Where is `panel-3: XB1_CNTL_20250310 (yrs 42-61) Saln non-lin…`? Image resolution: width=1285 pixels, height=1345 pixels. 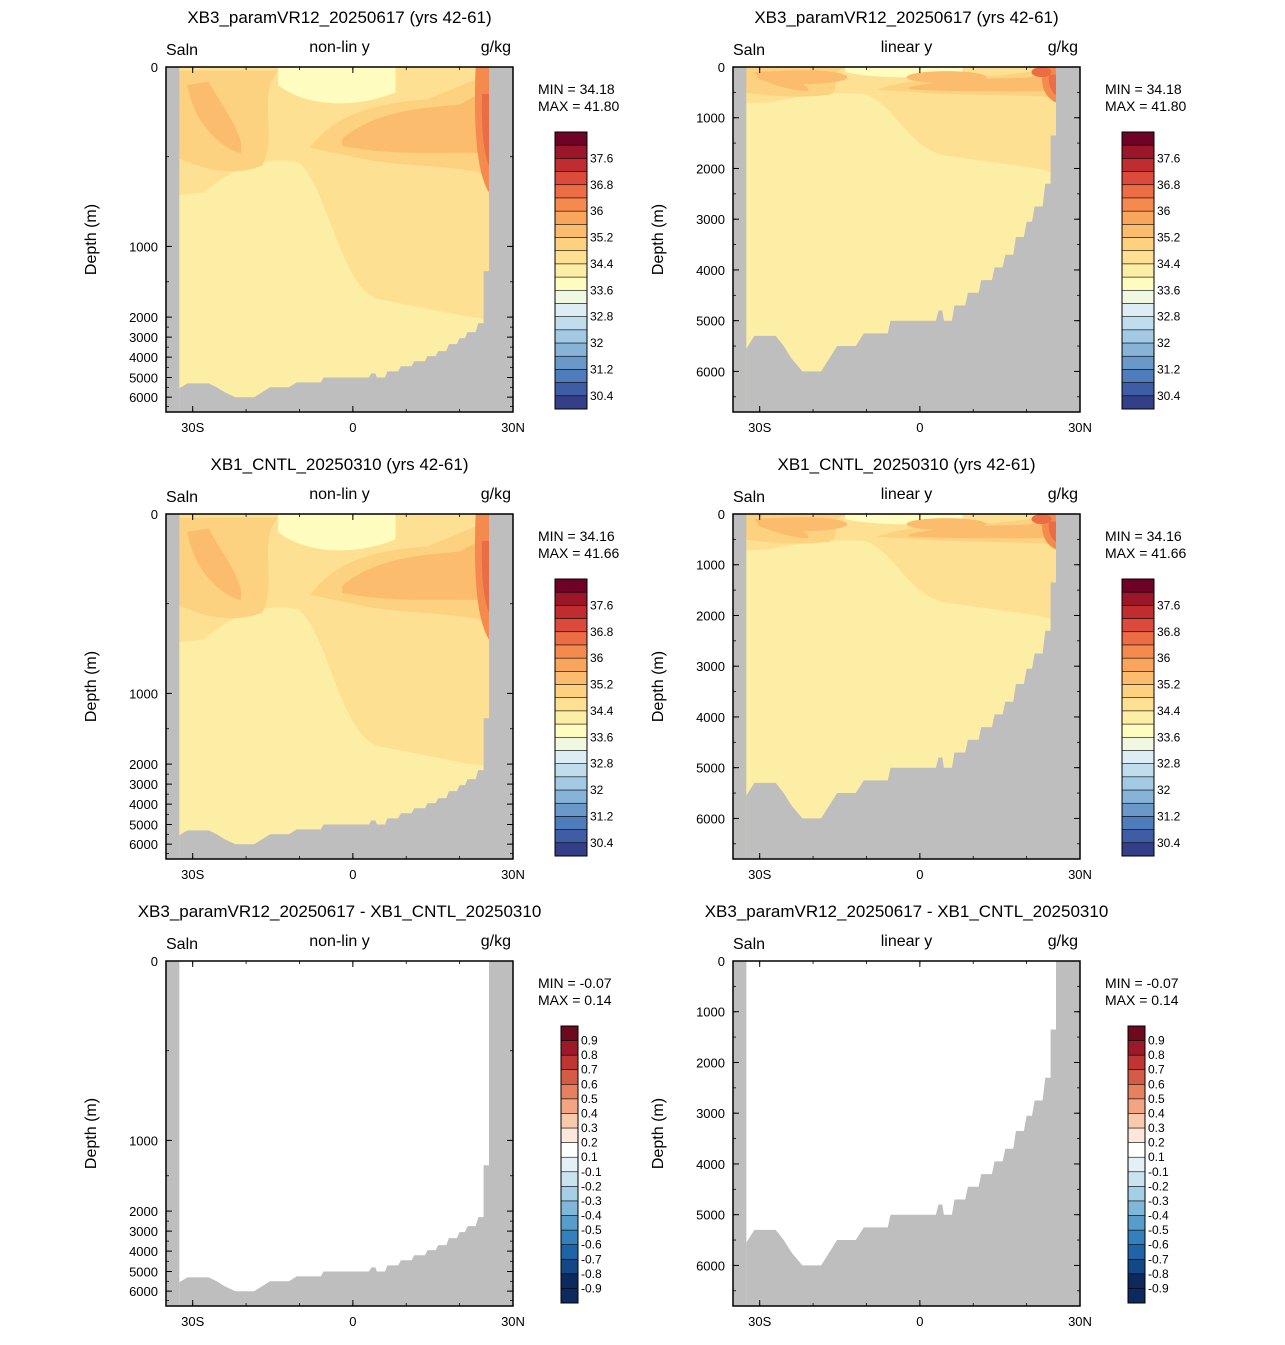 panel-3: XB1_CNTL_20250310 (yrs 42-61) Saln non-lin… is located at coordinates (351, 668).